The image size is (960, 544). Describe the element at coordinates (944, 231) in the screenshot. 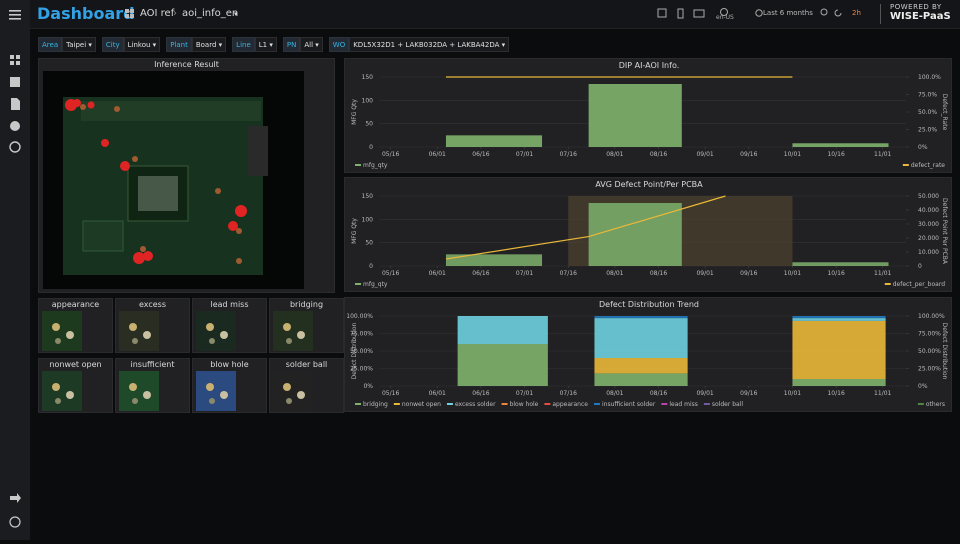

I see `y2-axis-label: Defect Point Per PCBA` at that location.